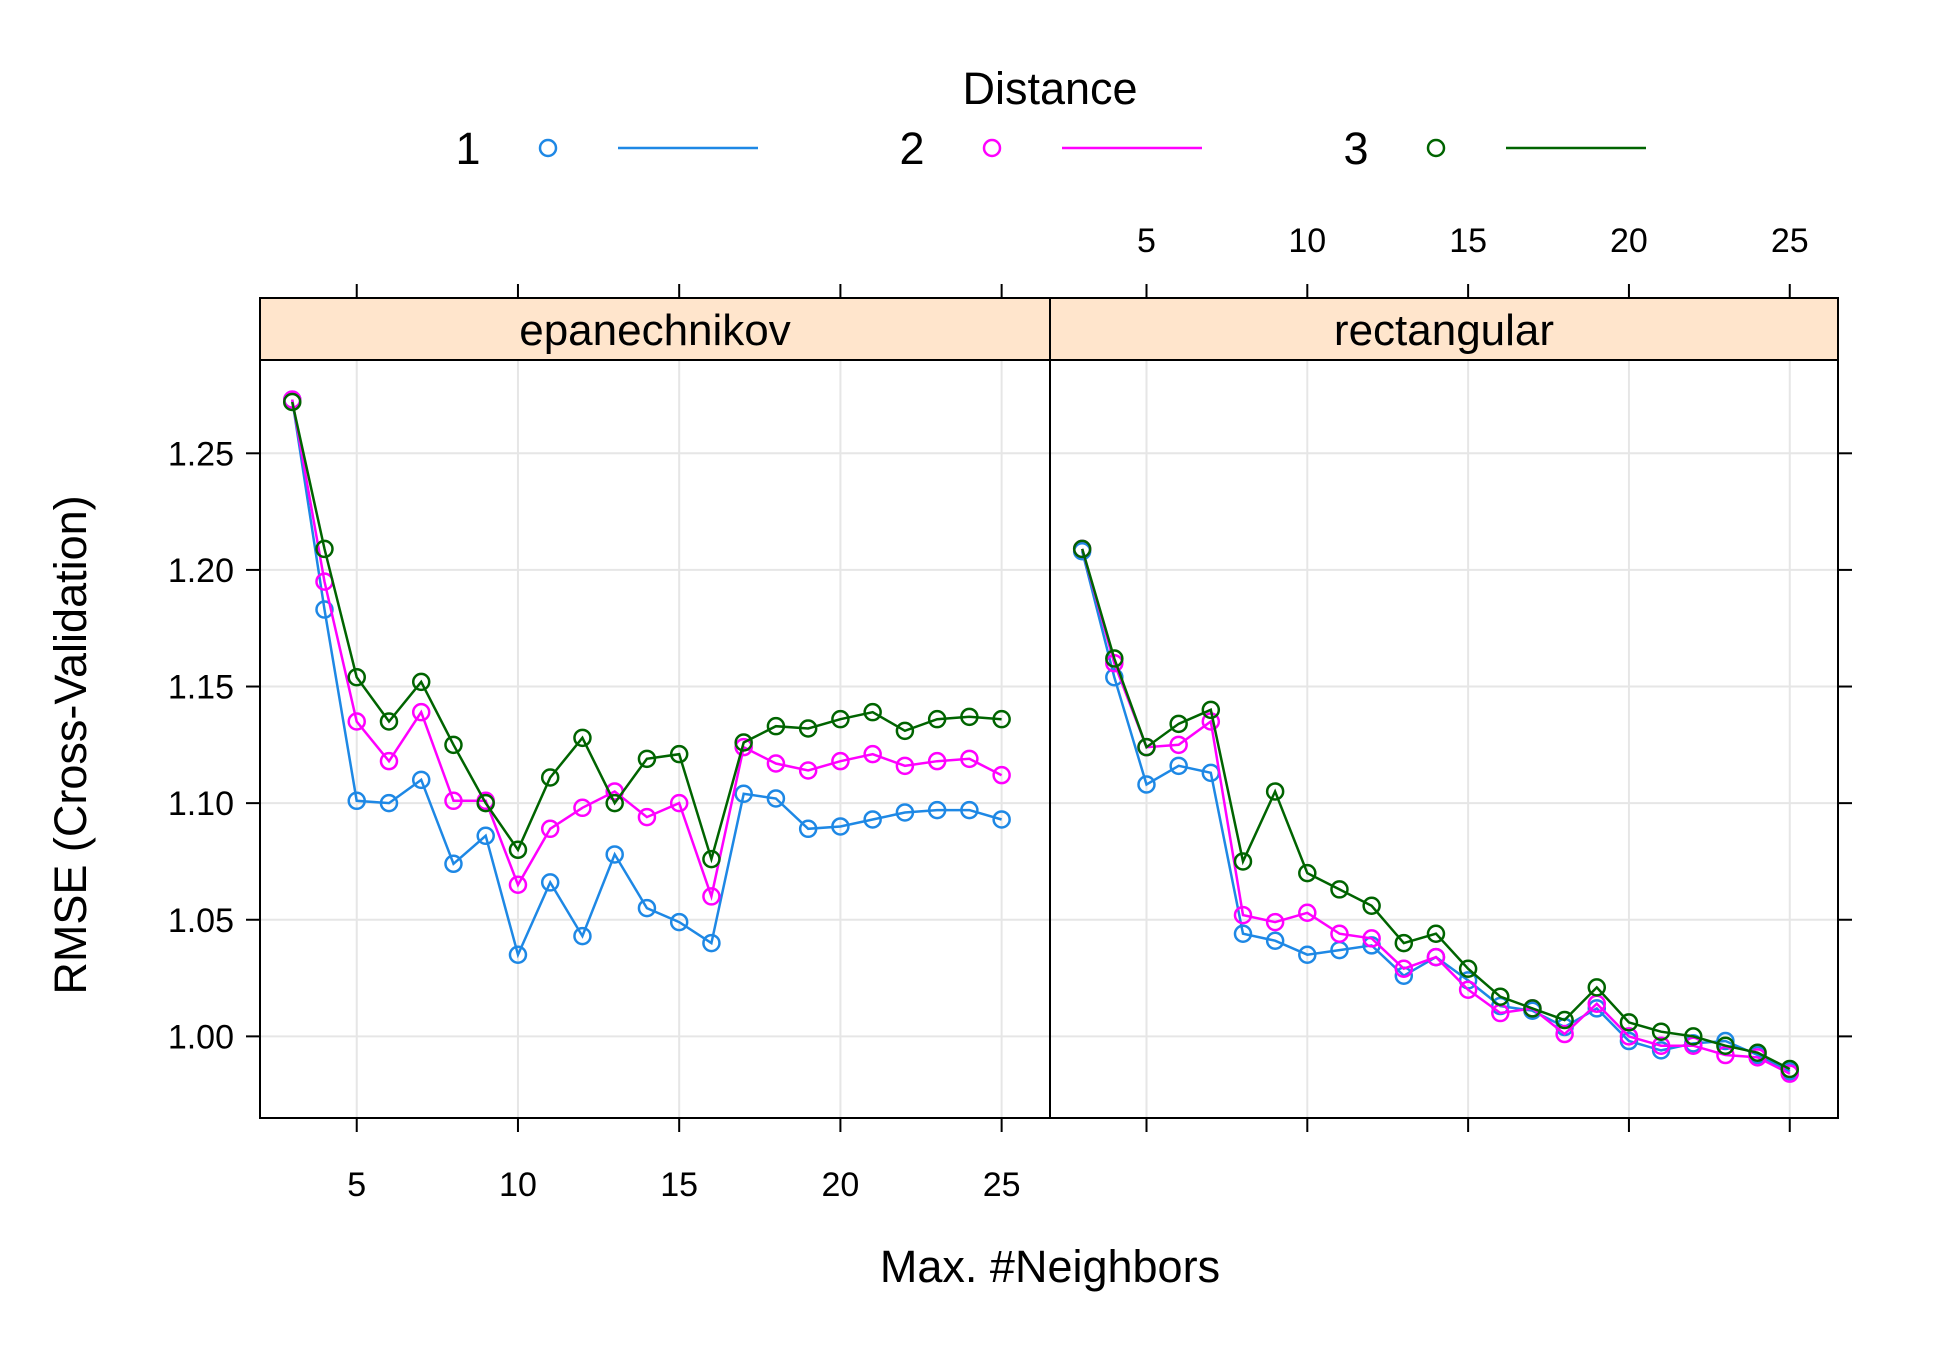  What do you see at coordinates (201, 454) in the screenshot?
I see `y-tick-label: 1.25` at bounding box center [201, 454].